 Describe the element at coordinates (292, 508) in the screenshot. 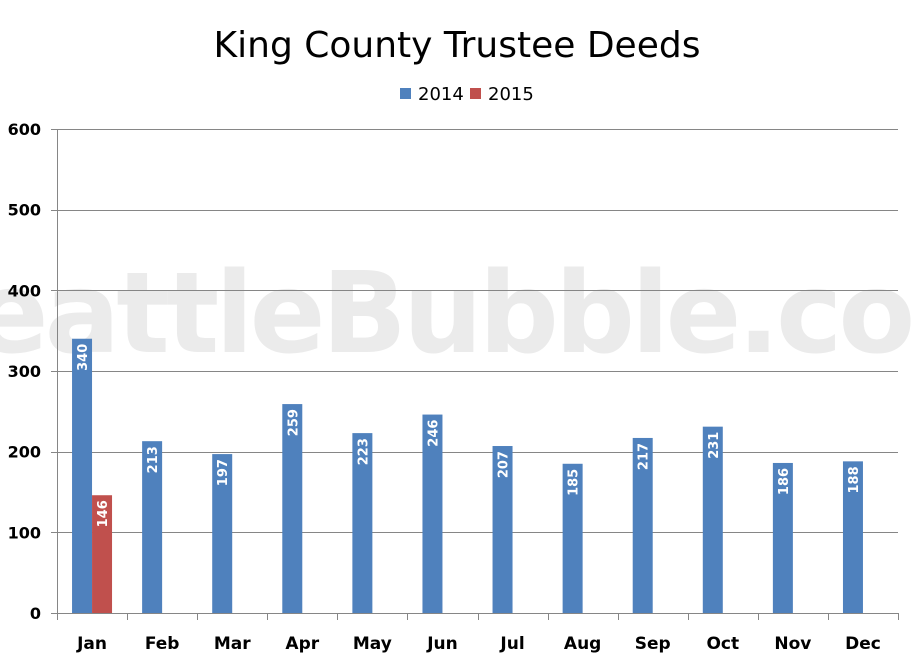

I see `bar-2014-apr` at that location.